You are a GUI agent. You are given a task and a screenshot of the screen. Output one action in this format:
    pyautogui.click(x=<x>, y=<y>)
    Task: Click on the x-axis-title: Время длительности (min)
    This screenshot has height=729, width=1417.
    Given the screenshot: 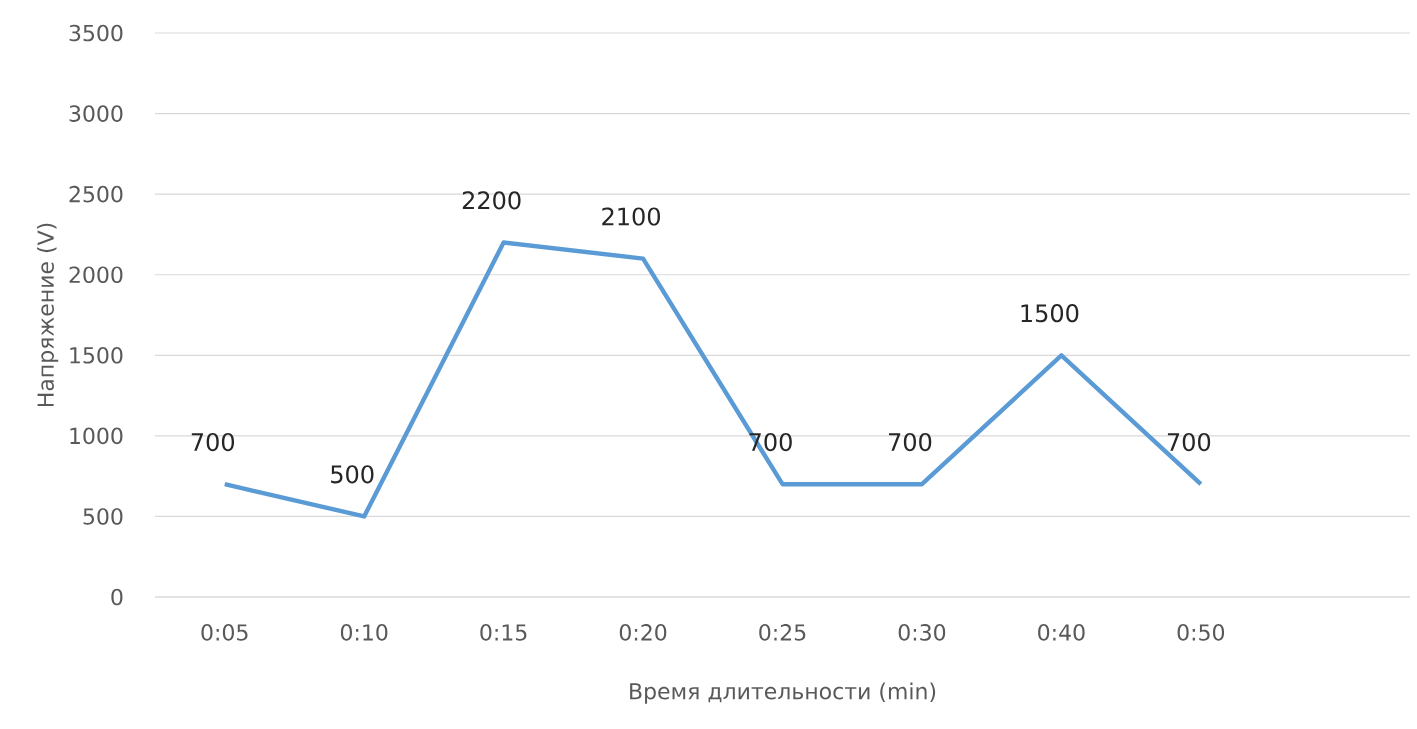 What is the action you would take?
    pyautogui.click(x=783, y=693)
    